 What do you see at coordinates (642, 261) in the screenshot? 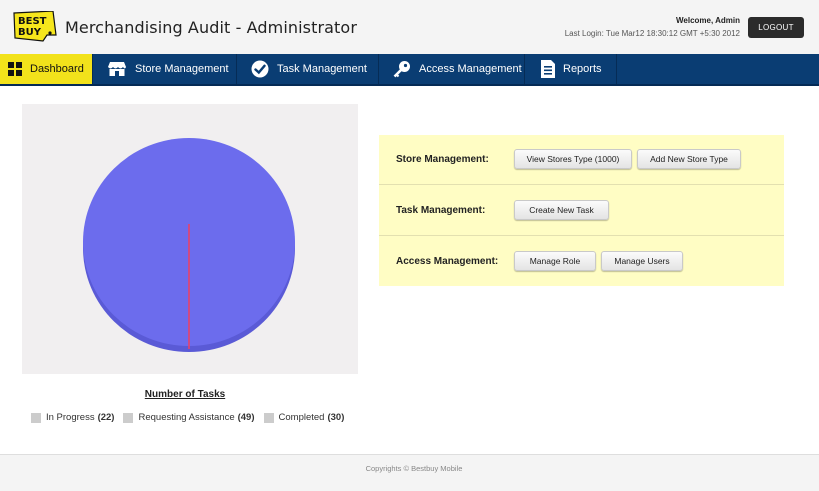
I see `manage-users-button: Manage Users` at bounding box center [642, 261].